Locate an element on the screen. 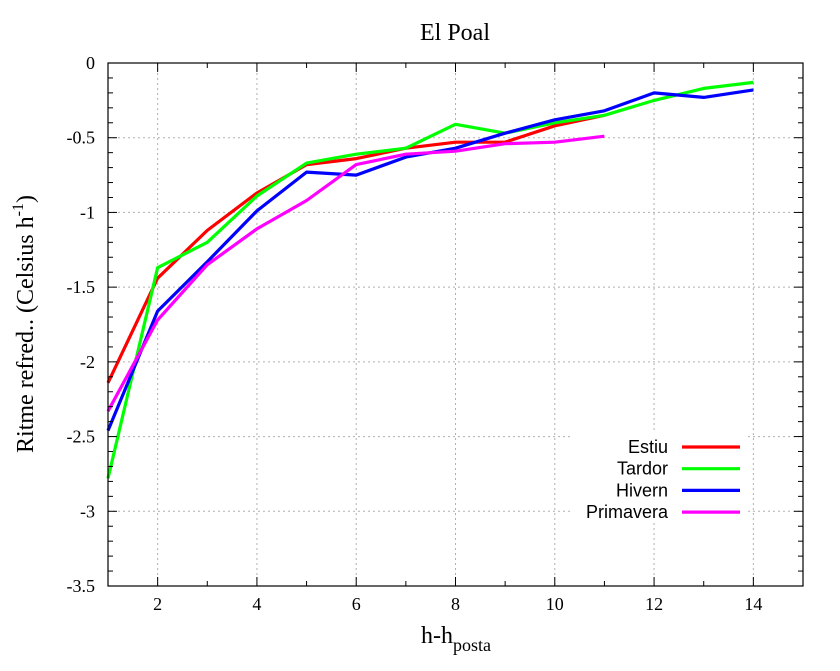  legend-label-hivern: Hivern is located at coordinates (642, 490).